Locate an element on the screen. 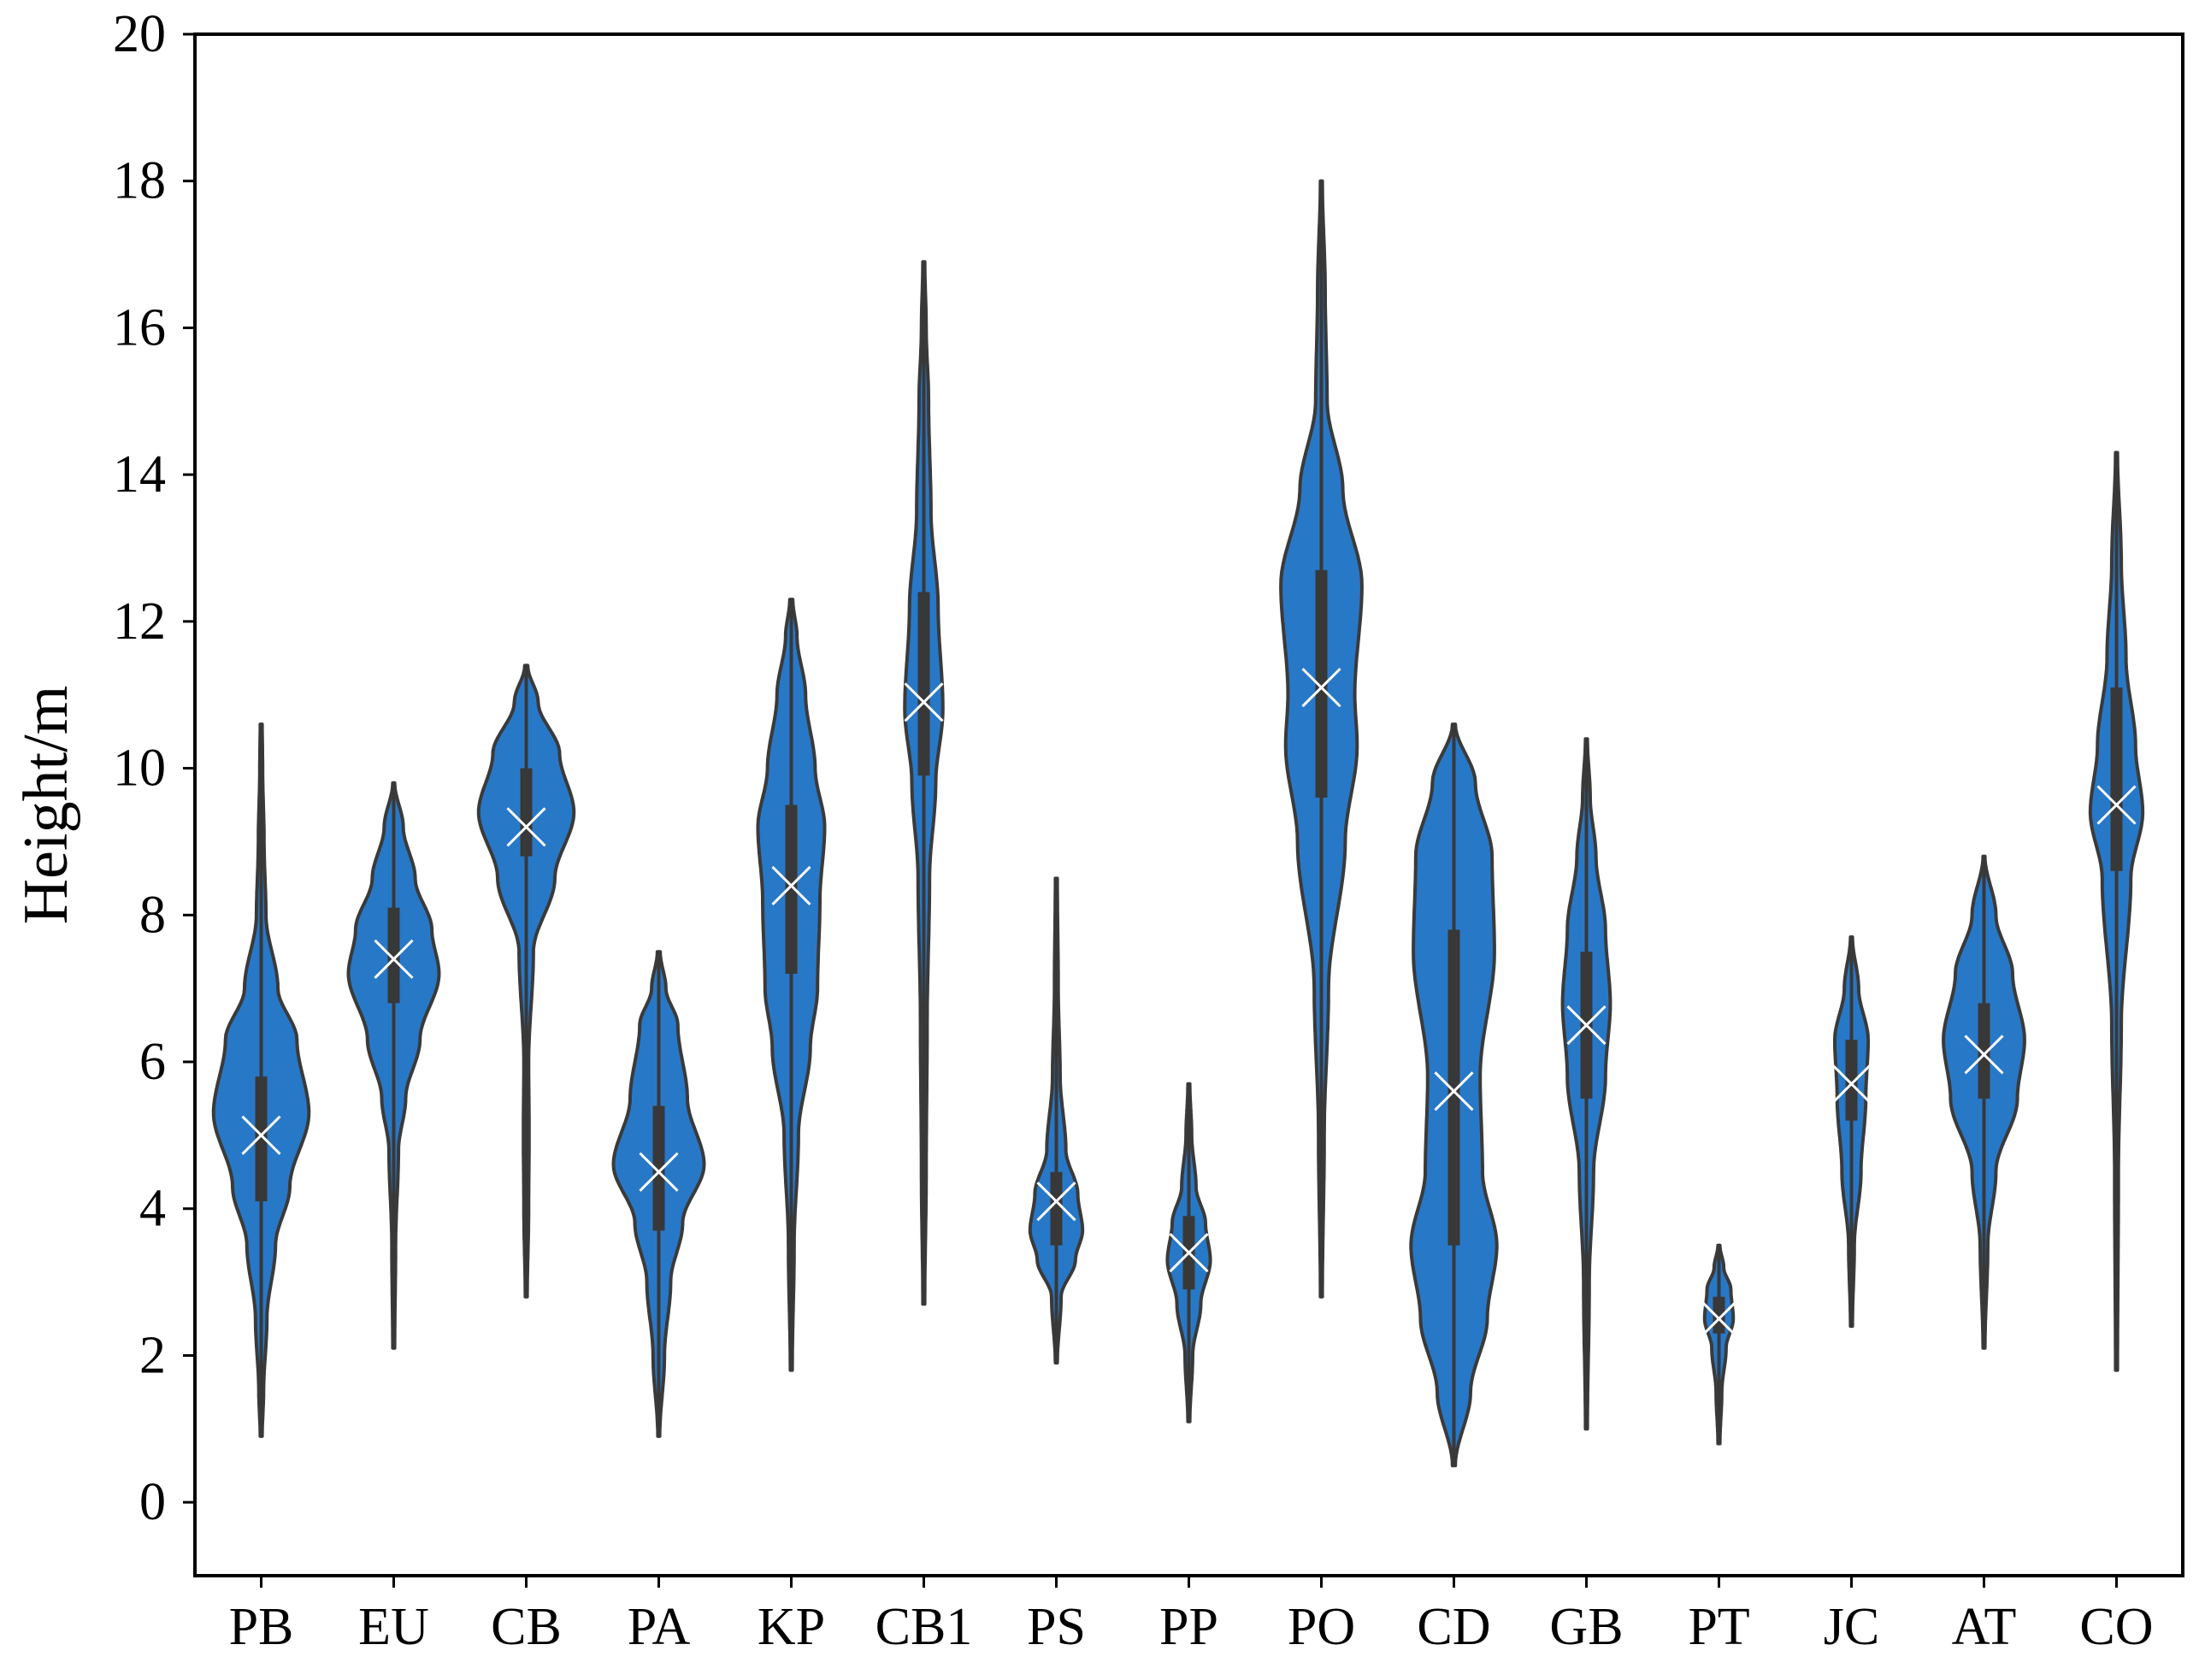 The width and height of the screenshot is (2205, 1680). x-tick-label: PO is located at coordinates (1321, 1627).